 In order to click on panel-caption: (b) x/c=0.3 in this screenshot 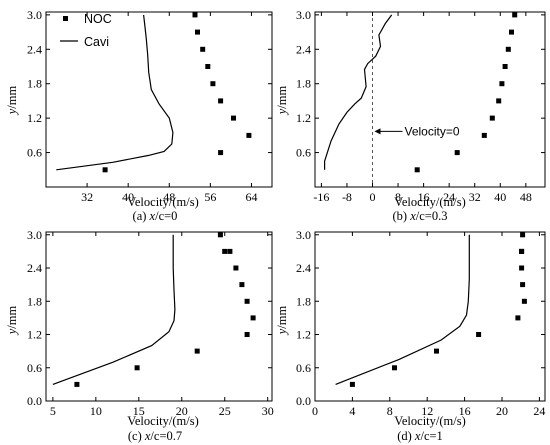, I will do `click(420, 216)`.